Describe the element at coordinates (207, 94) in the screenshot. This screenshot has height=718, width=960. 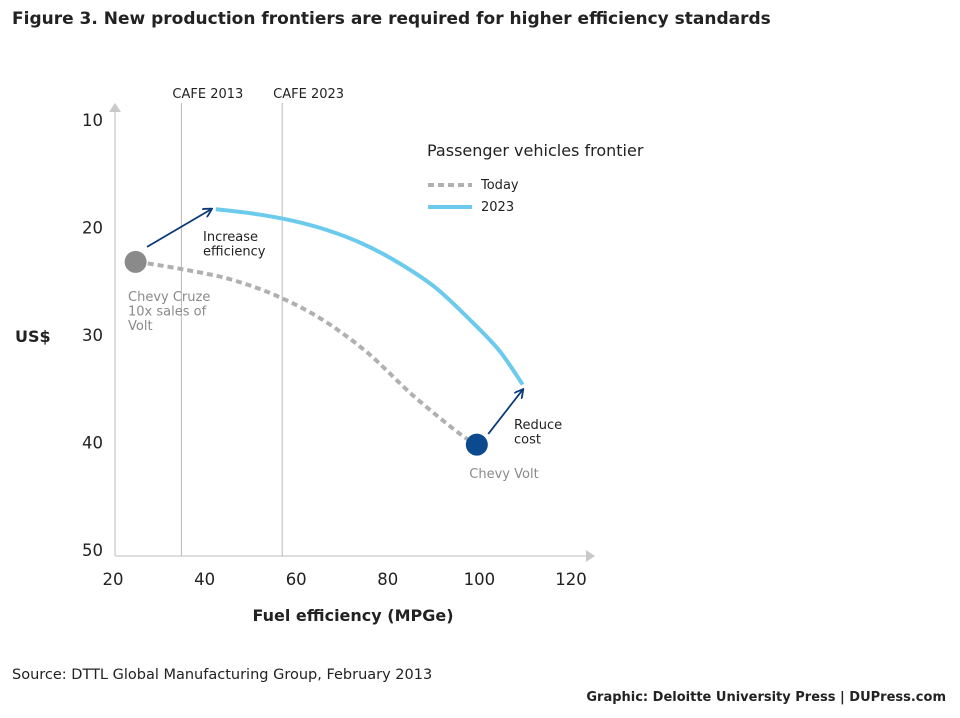
I see `reference-line-label: CAFE 2013` at that location.